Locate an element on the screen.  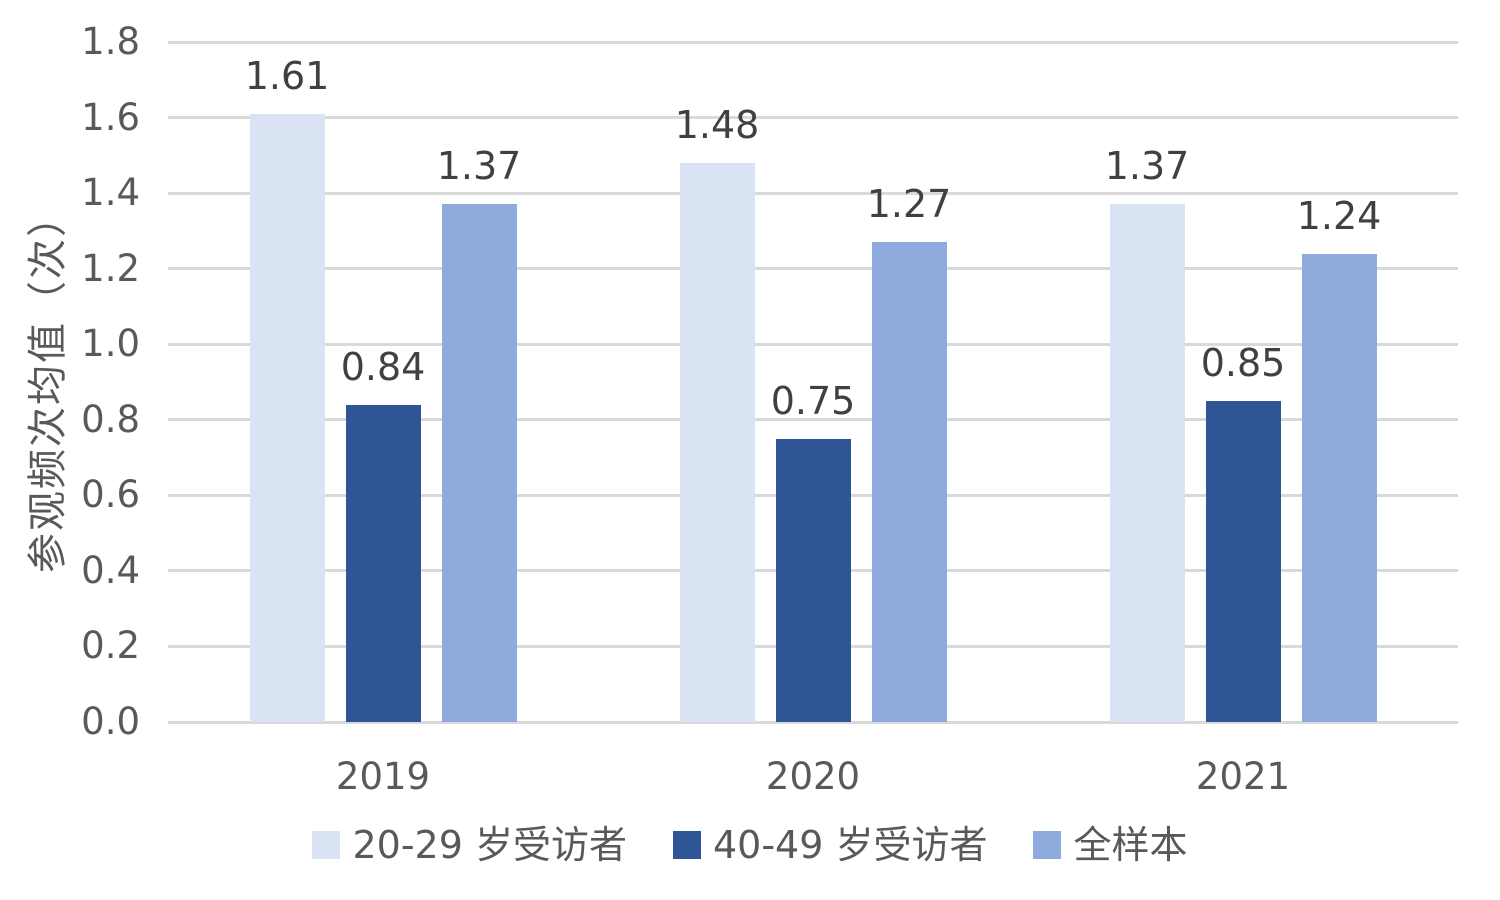
value-label: 1.61 is located at coordinates (287, 75).